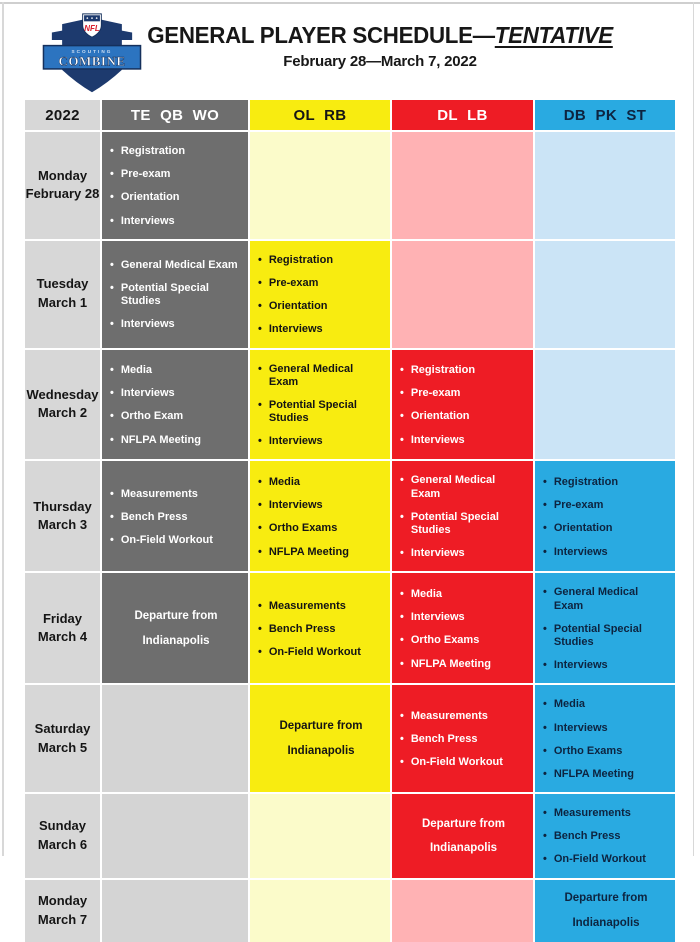  Describe the element at coordinates (320, 516) in the screenshot. I see `schedule-cell-ol_rb: Media Interviews Ortho Exams NFLPA Meeting` at that location.